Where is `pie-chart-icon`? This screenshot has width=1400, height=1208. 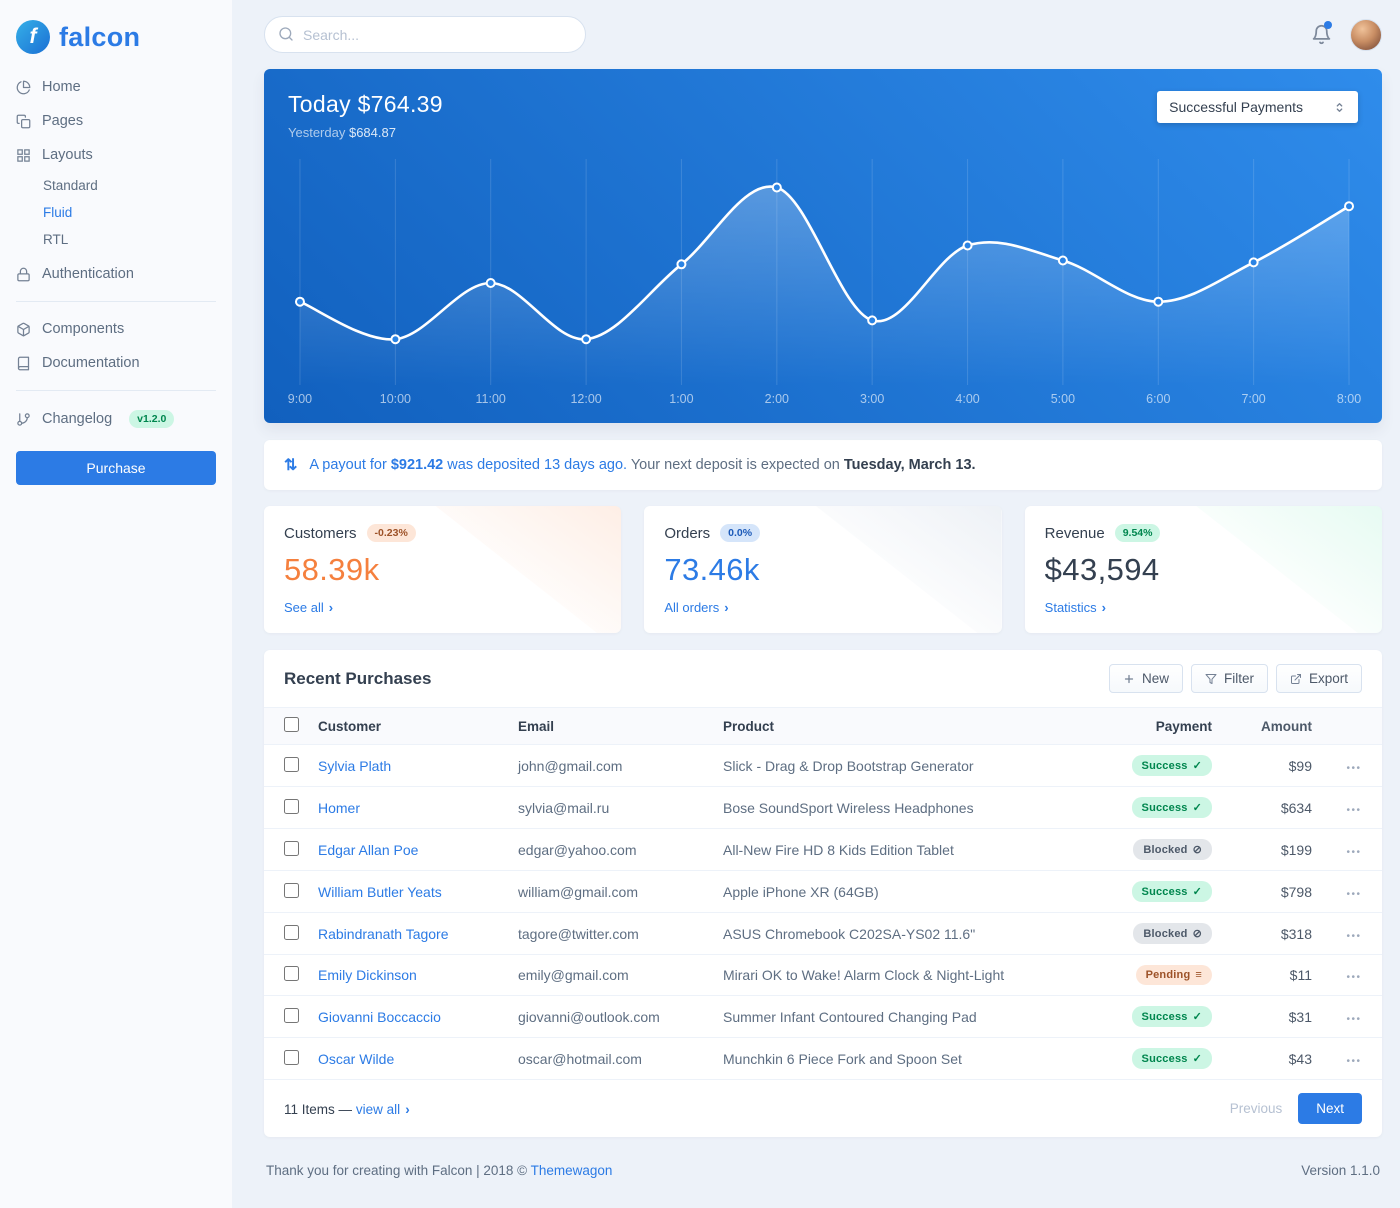
pie-chart-icon is located at coordinates (23, 87).